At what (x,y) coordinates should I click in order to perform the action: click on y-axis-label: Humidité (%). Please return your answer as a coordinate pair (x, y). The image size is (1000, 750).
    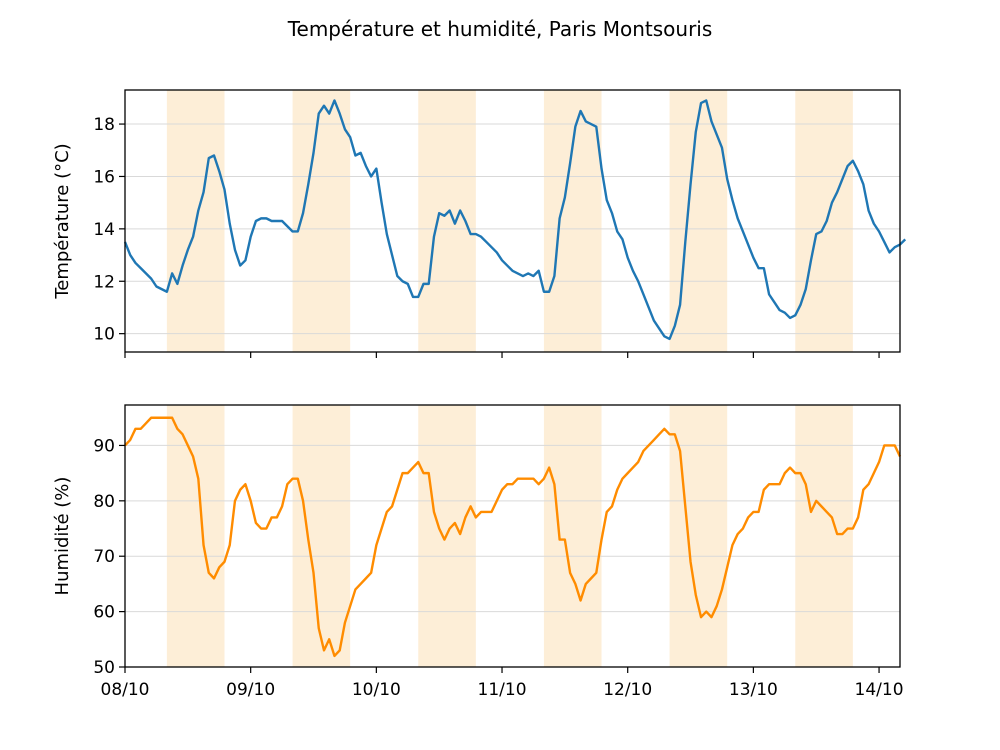
    Looking at the image, I should click on (62, 536).